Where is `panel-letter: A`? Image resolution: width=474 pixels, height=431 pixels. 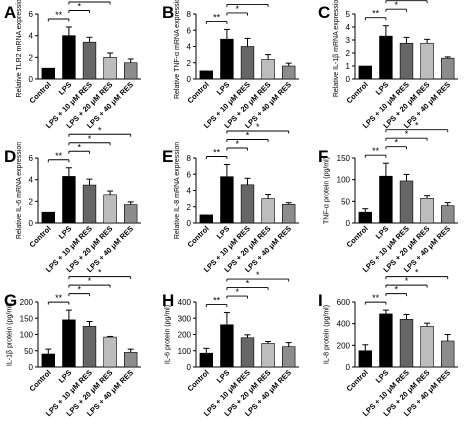 panel-letter: A is located at coordinates (10, 12).